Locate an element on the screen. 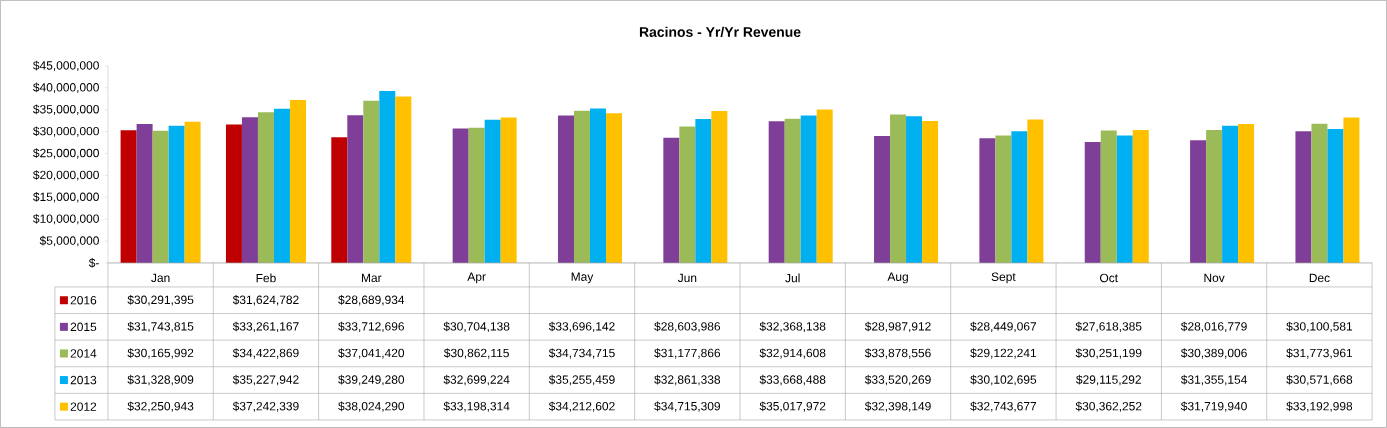  data-label: $31,773,961 is located at coordinates (1319, 353).